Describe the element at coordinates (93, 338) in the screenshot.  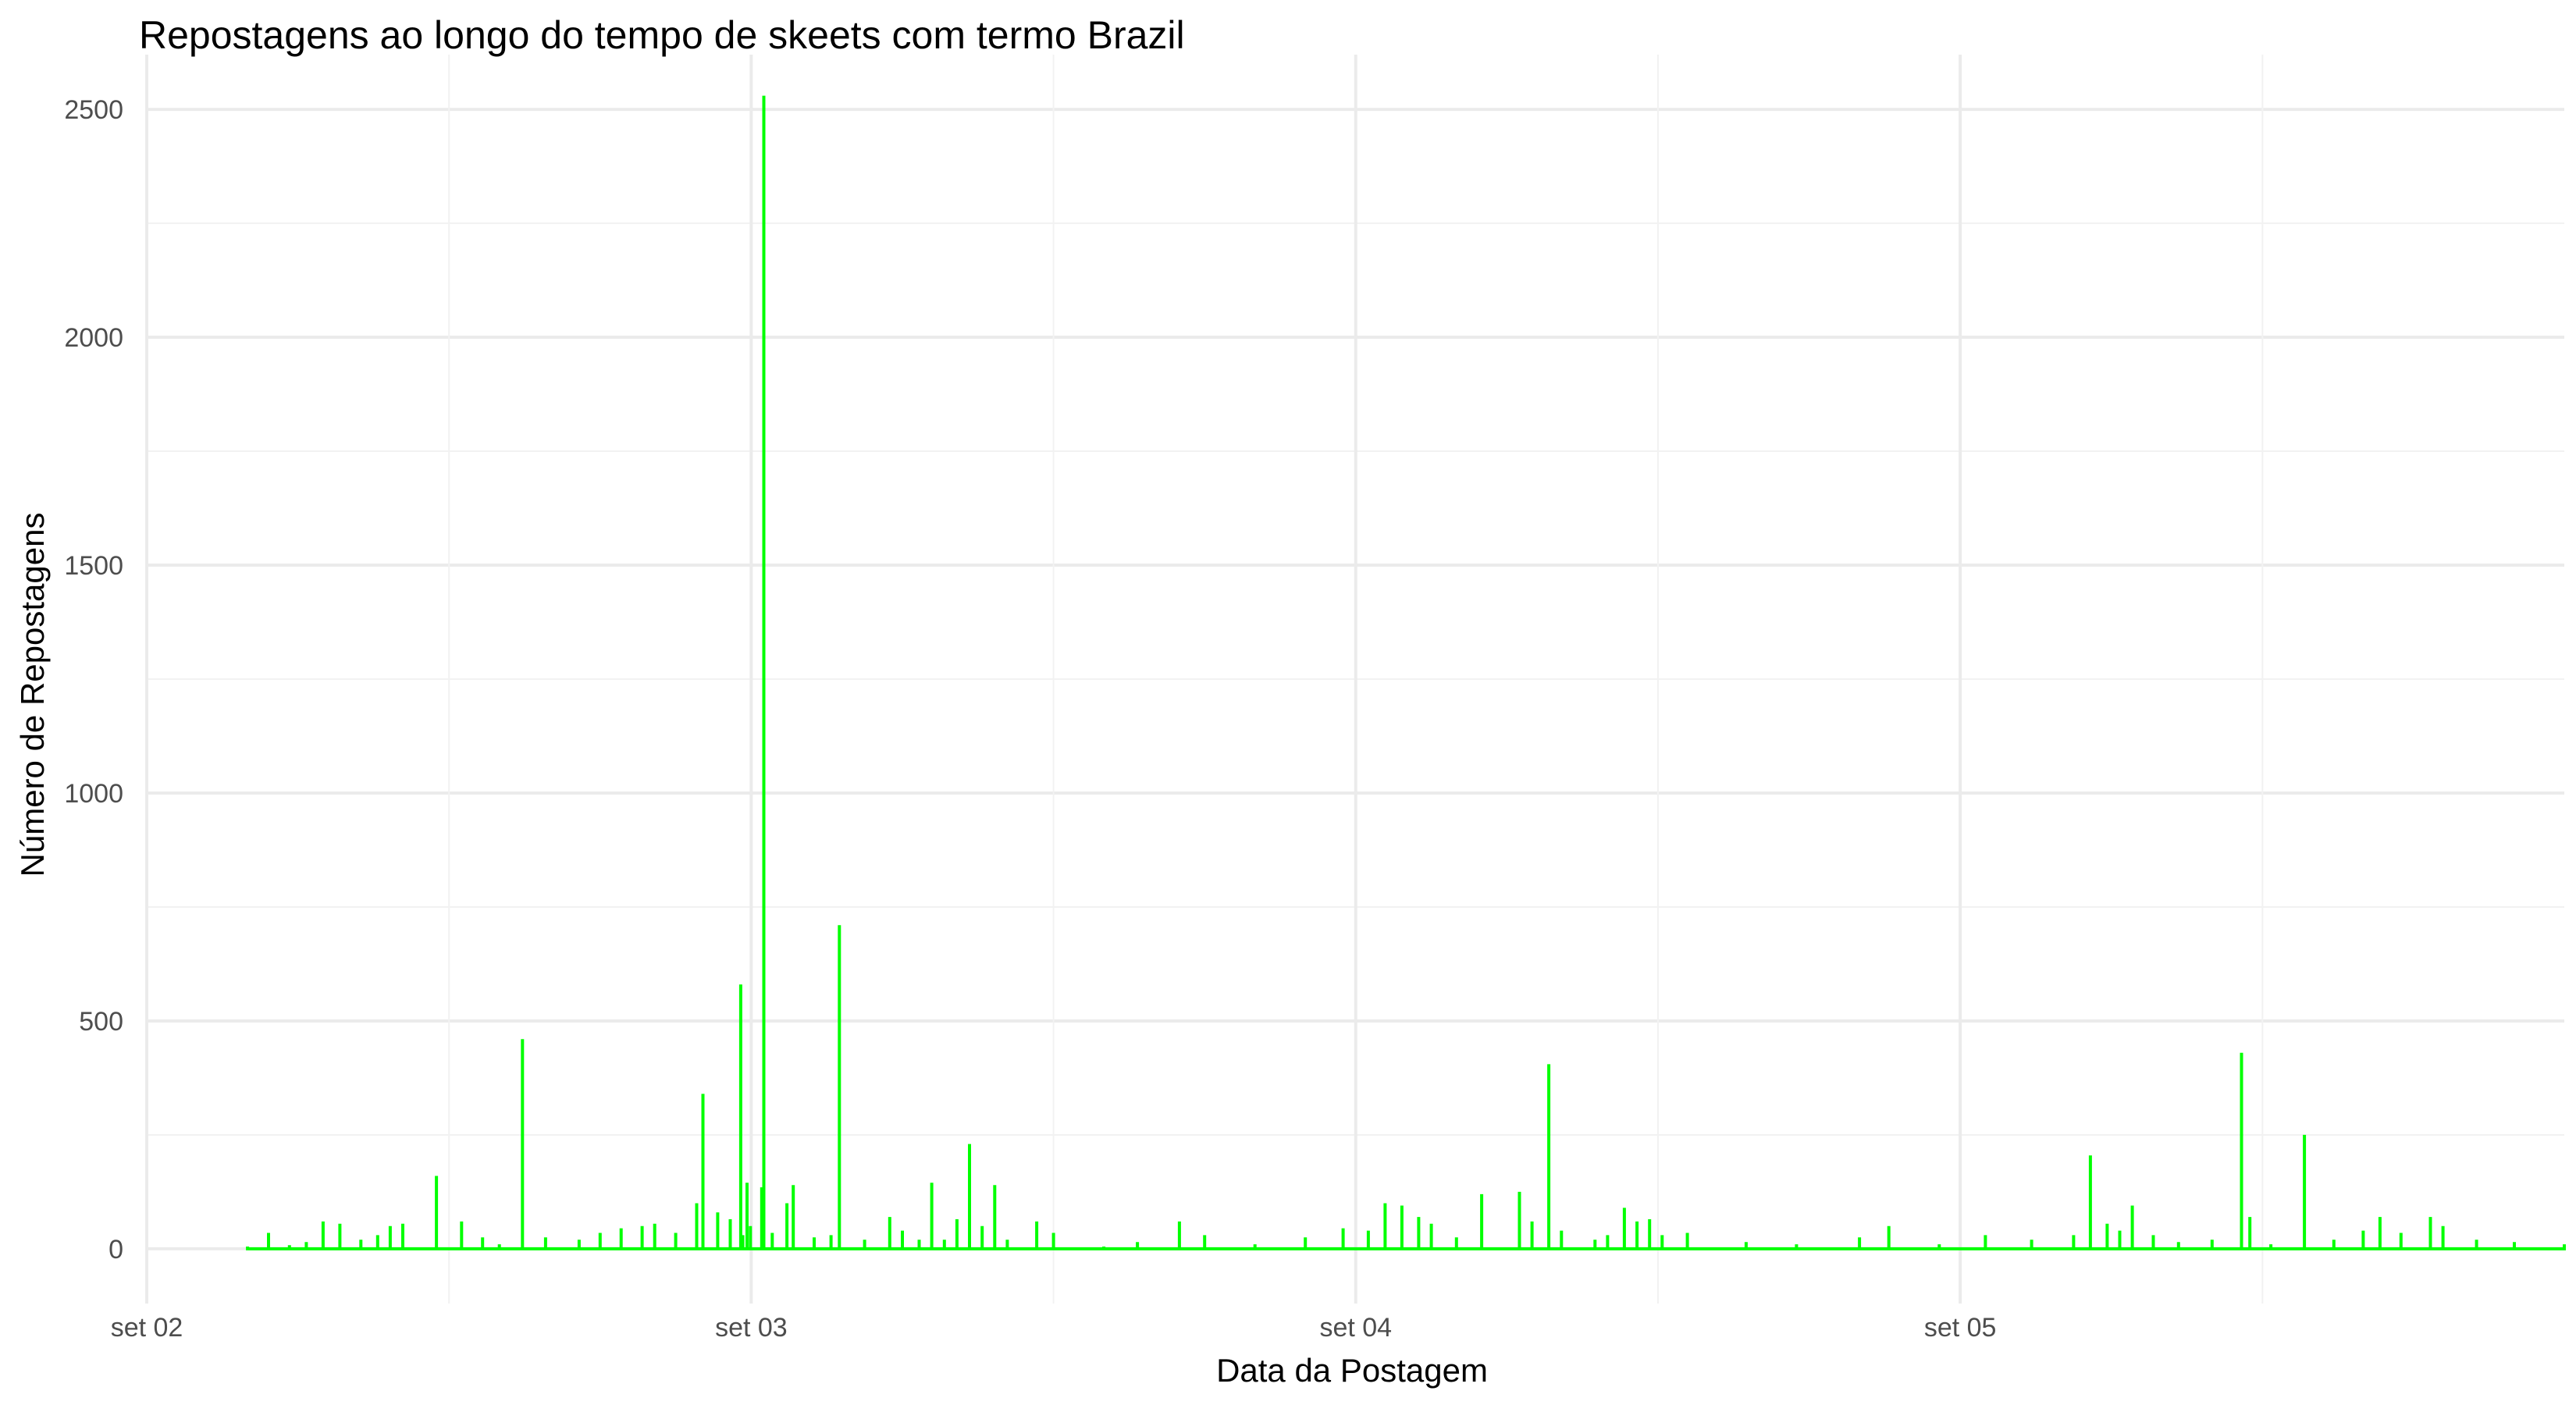
I see `y-tick-label: 2000` at that location.